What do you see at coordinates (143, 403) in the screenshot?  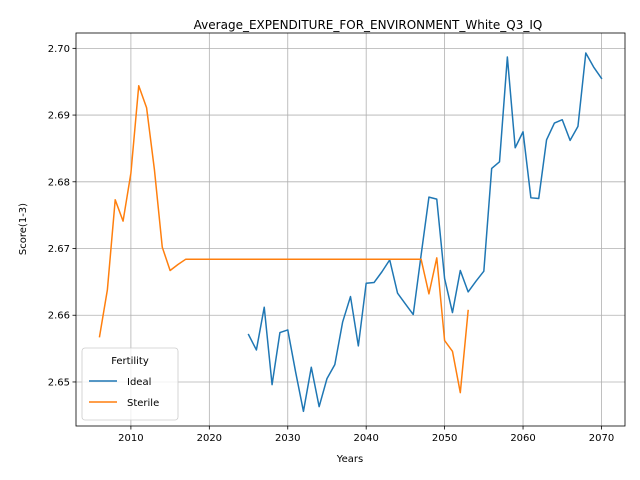 I see `legend-label-sterile: Sterile` at bounding box center [143, 403].